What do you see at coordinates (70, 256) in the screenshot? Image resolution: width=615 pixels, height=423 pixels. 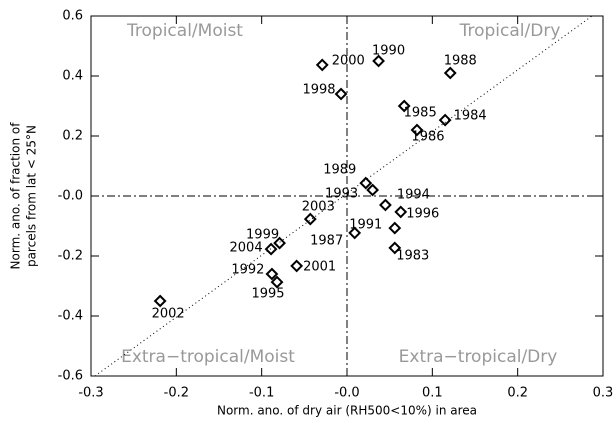 I see `y-tick-label: -0.2` at bounding box center [70, 256].